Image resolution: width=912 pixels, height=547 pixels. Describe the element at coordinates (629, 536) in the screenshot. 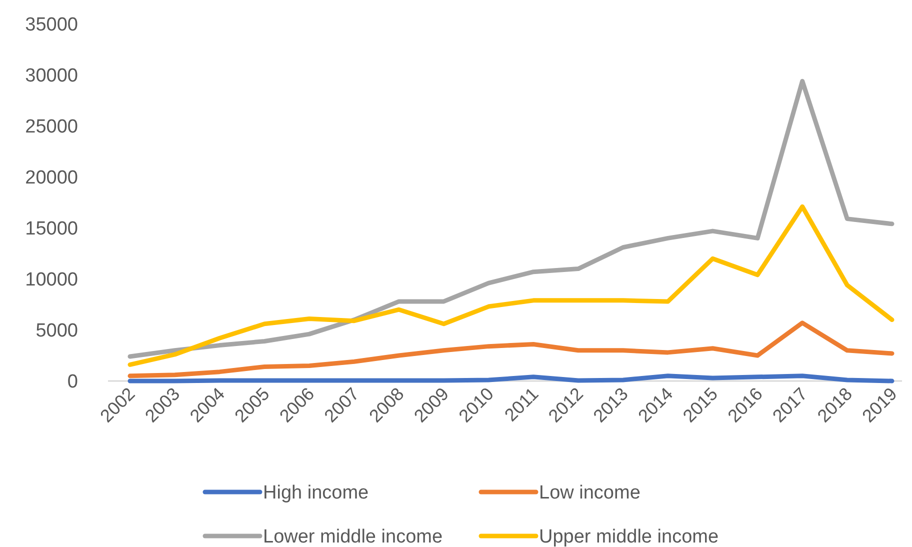

I see `legend-label: Upper middle income` at that location.